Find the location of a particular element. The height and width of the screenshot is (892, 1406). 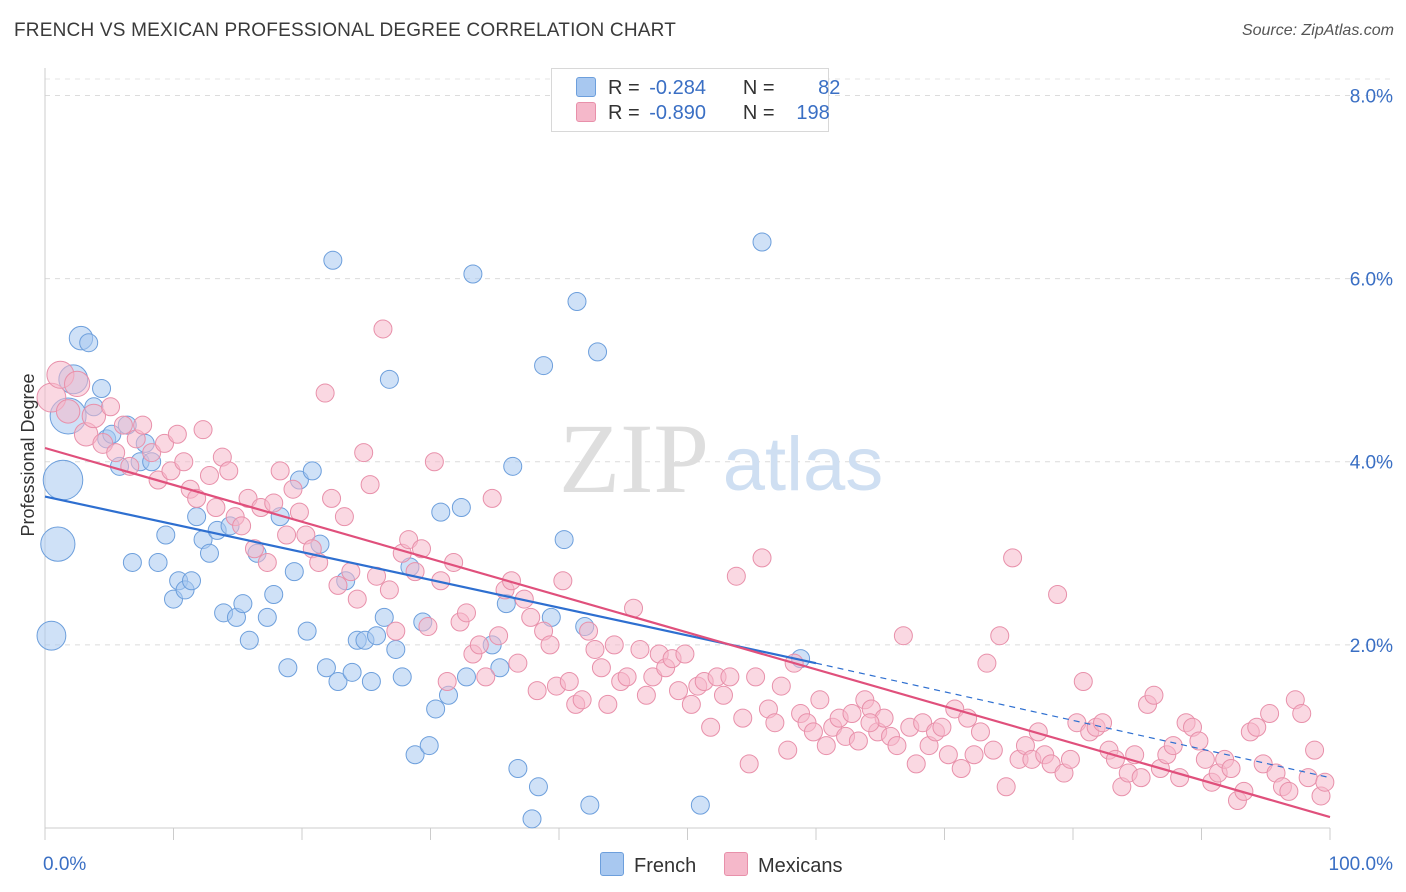

legend-n-value-mexicans: 198 is located at coordinates (813, 113).